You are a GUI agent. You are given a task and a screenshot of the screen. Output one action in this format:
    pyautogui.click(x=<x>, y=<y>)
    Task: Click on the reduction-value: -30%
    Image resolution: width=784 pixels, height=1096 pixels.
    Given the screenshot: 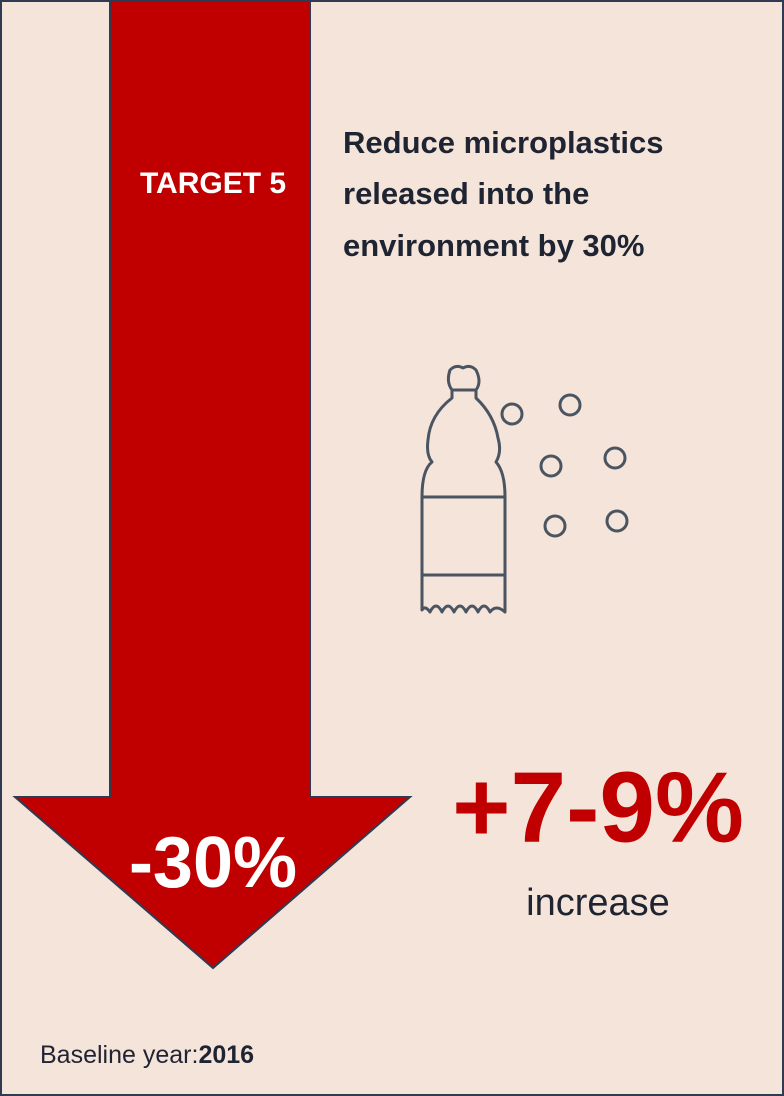 What is the action you would take?
    pyautogui.click(x=213, y=863)
    